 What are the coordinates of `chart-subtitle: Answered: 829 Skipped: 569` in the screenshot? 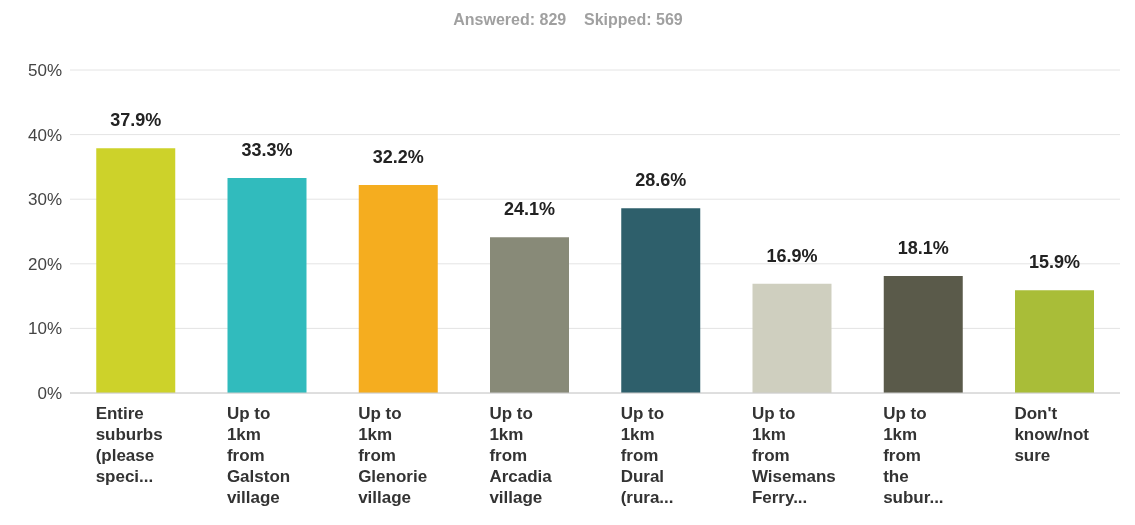 It's located at (568, 20).